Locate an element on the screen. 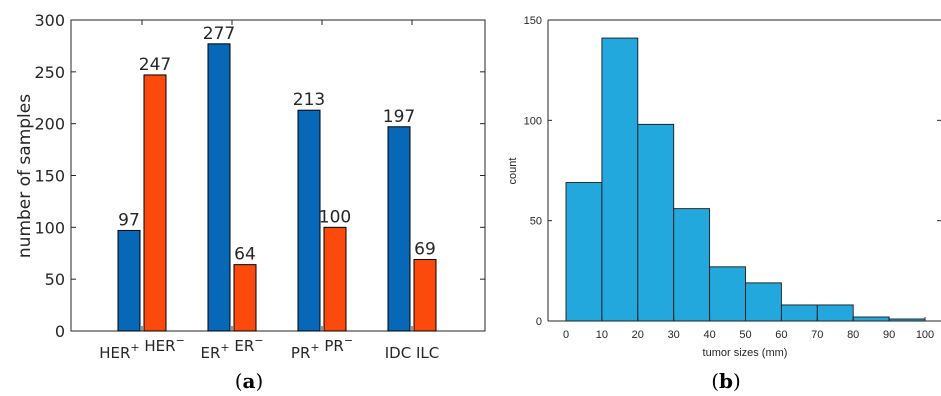 The image size is (941, 396). bar-value-label: 197 is located at coordinates (399, 117).